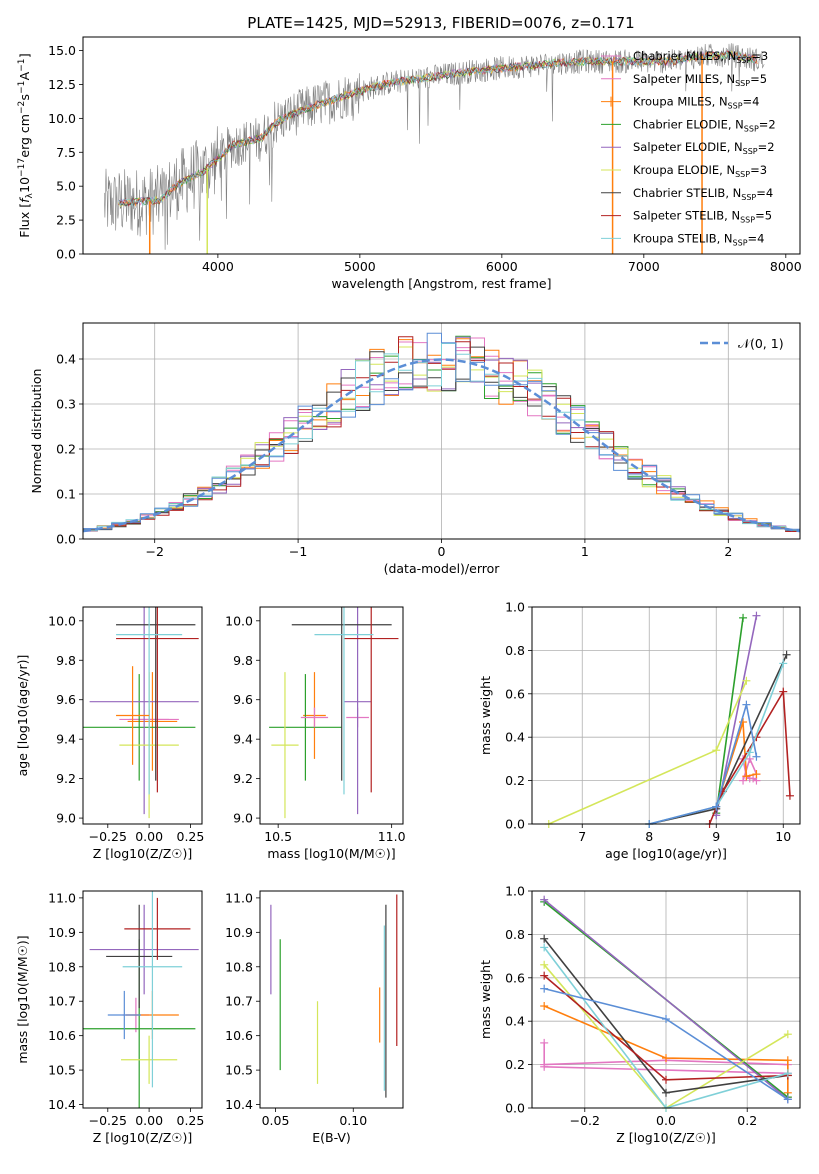  I want to click on x-tick-label: 10.5, so click(278, 836).